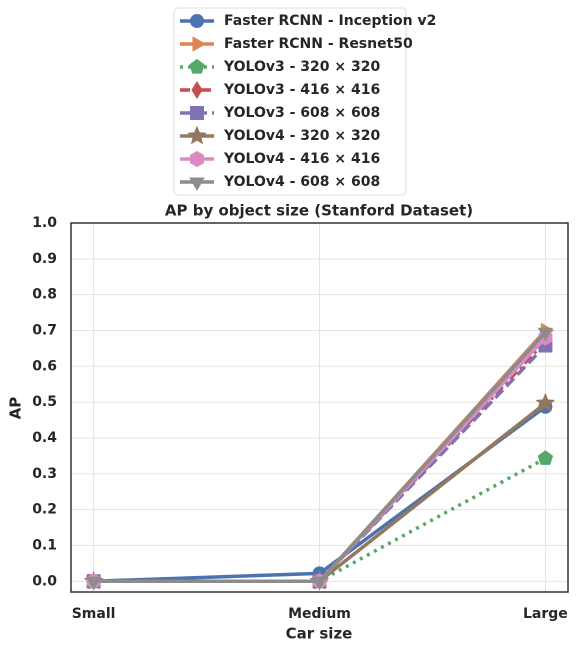 The height and width of the screenshot is (656, 578). What do you see at coordinates (44, 438) in the screenshot?
I see `y-tick-label: 0.4` at bounding box center [44, 438].